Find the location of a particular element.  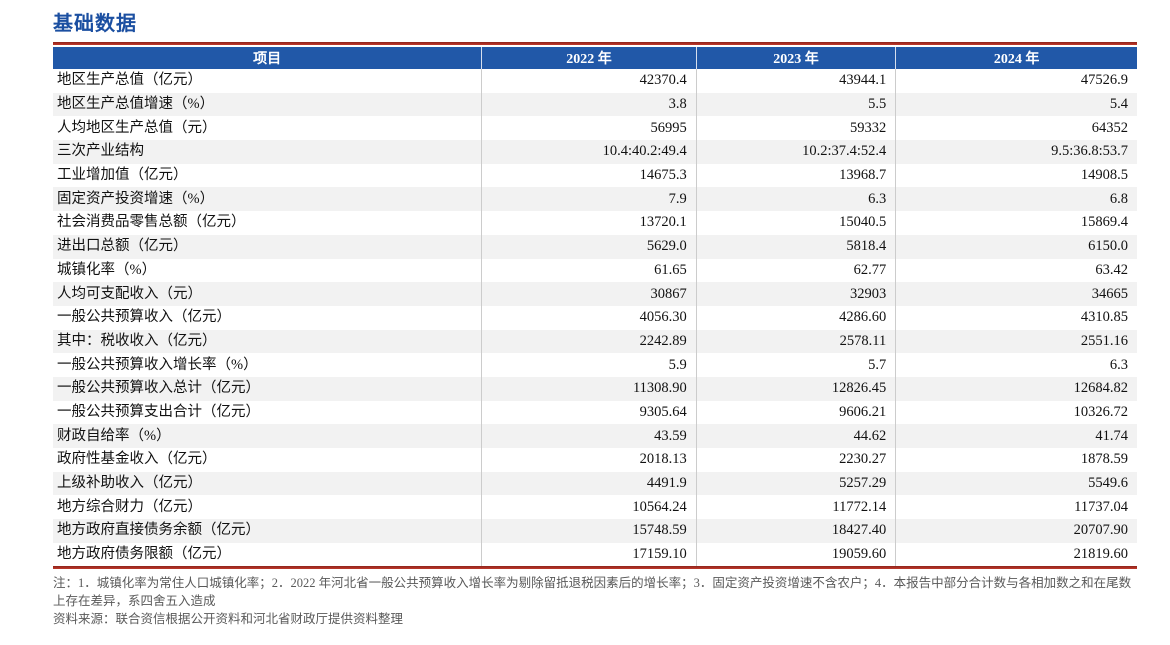

row-value: 9305.64 is located at coordinates (588, 412).